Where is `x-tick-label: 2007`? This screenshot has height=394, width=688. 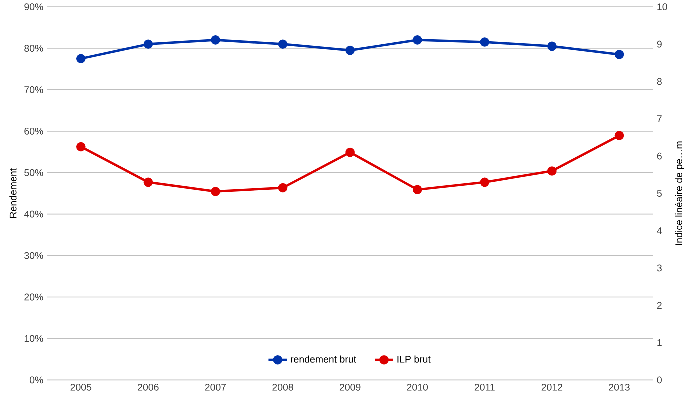 x-tick-label: 2007 is located at coordinates (215, 387).